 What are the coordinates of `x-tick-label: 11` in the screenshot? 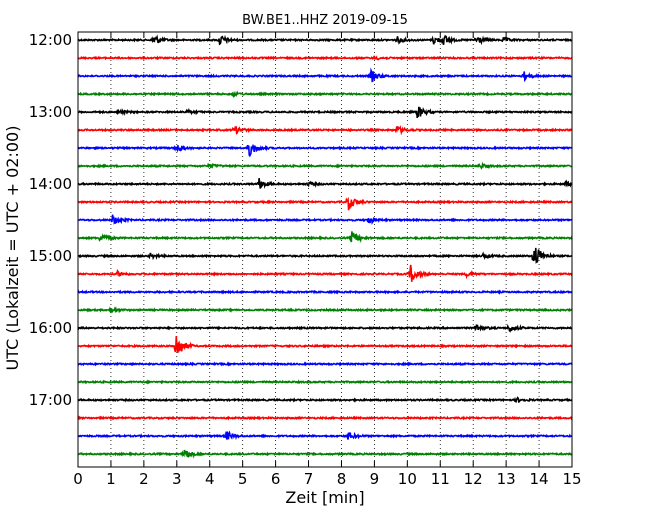 It's located at (440, 479).